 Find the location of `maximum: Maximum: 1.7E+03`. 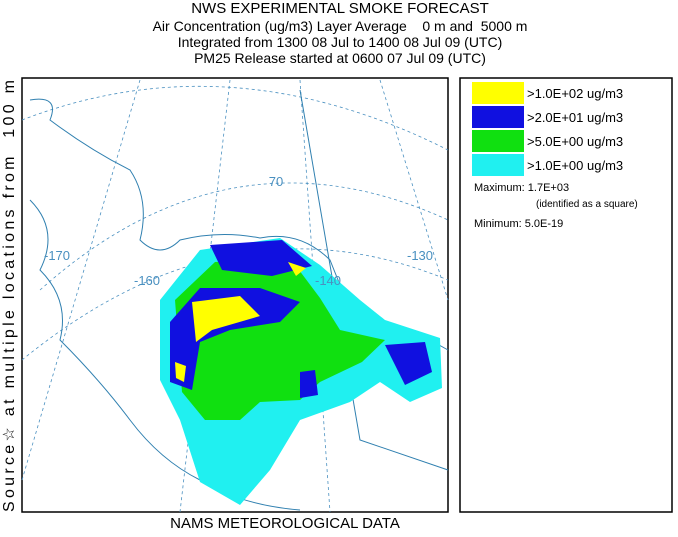

maximum: Maximum: 1.7E+03 is located at coordinates (521, 188).